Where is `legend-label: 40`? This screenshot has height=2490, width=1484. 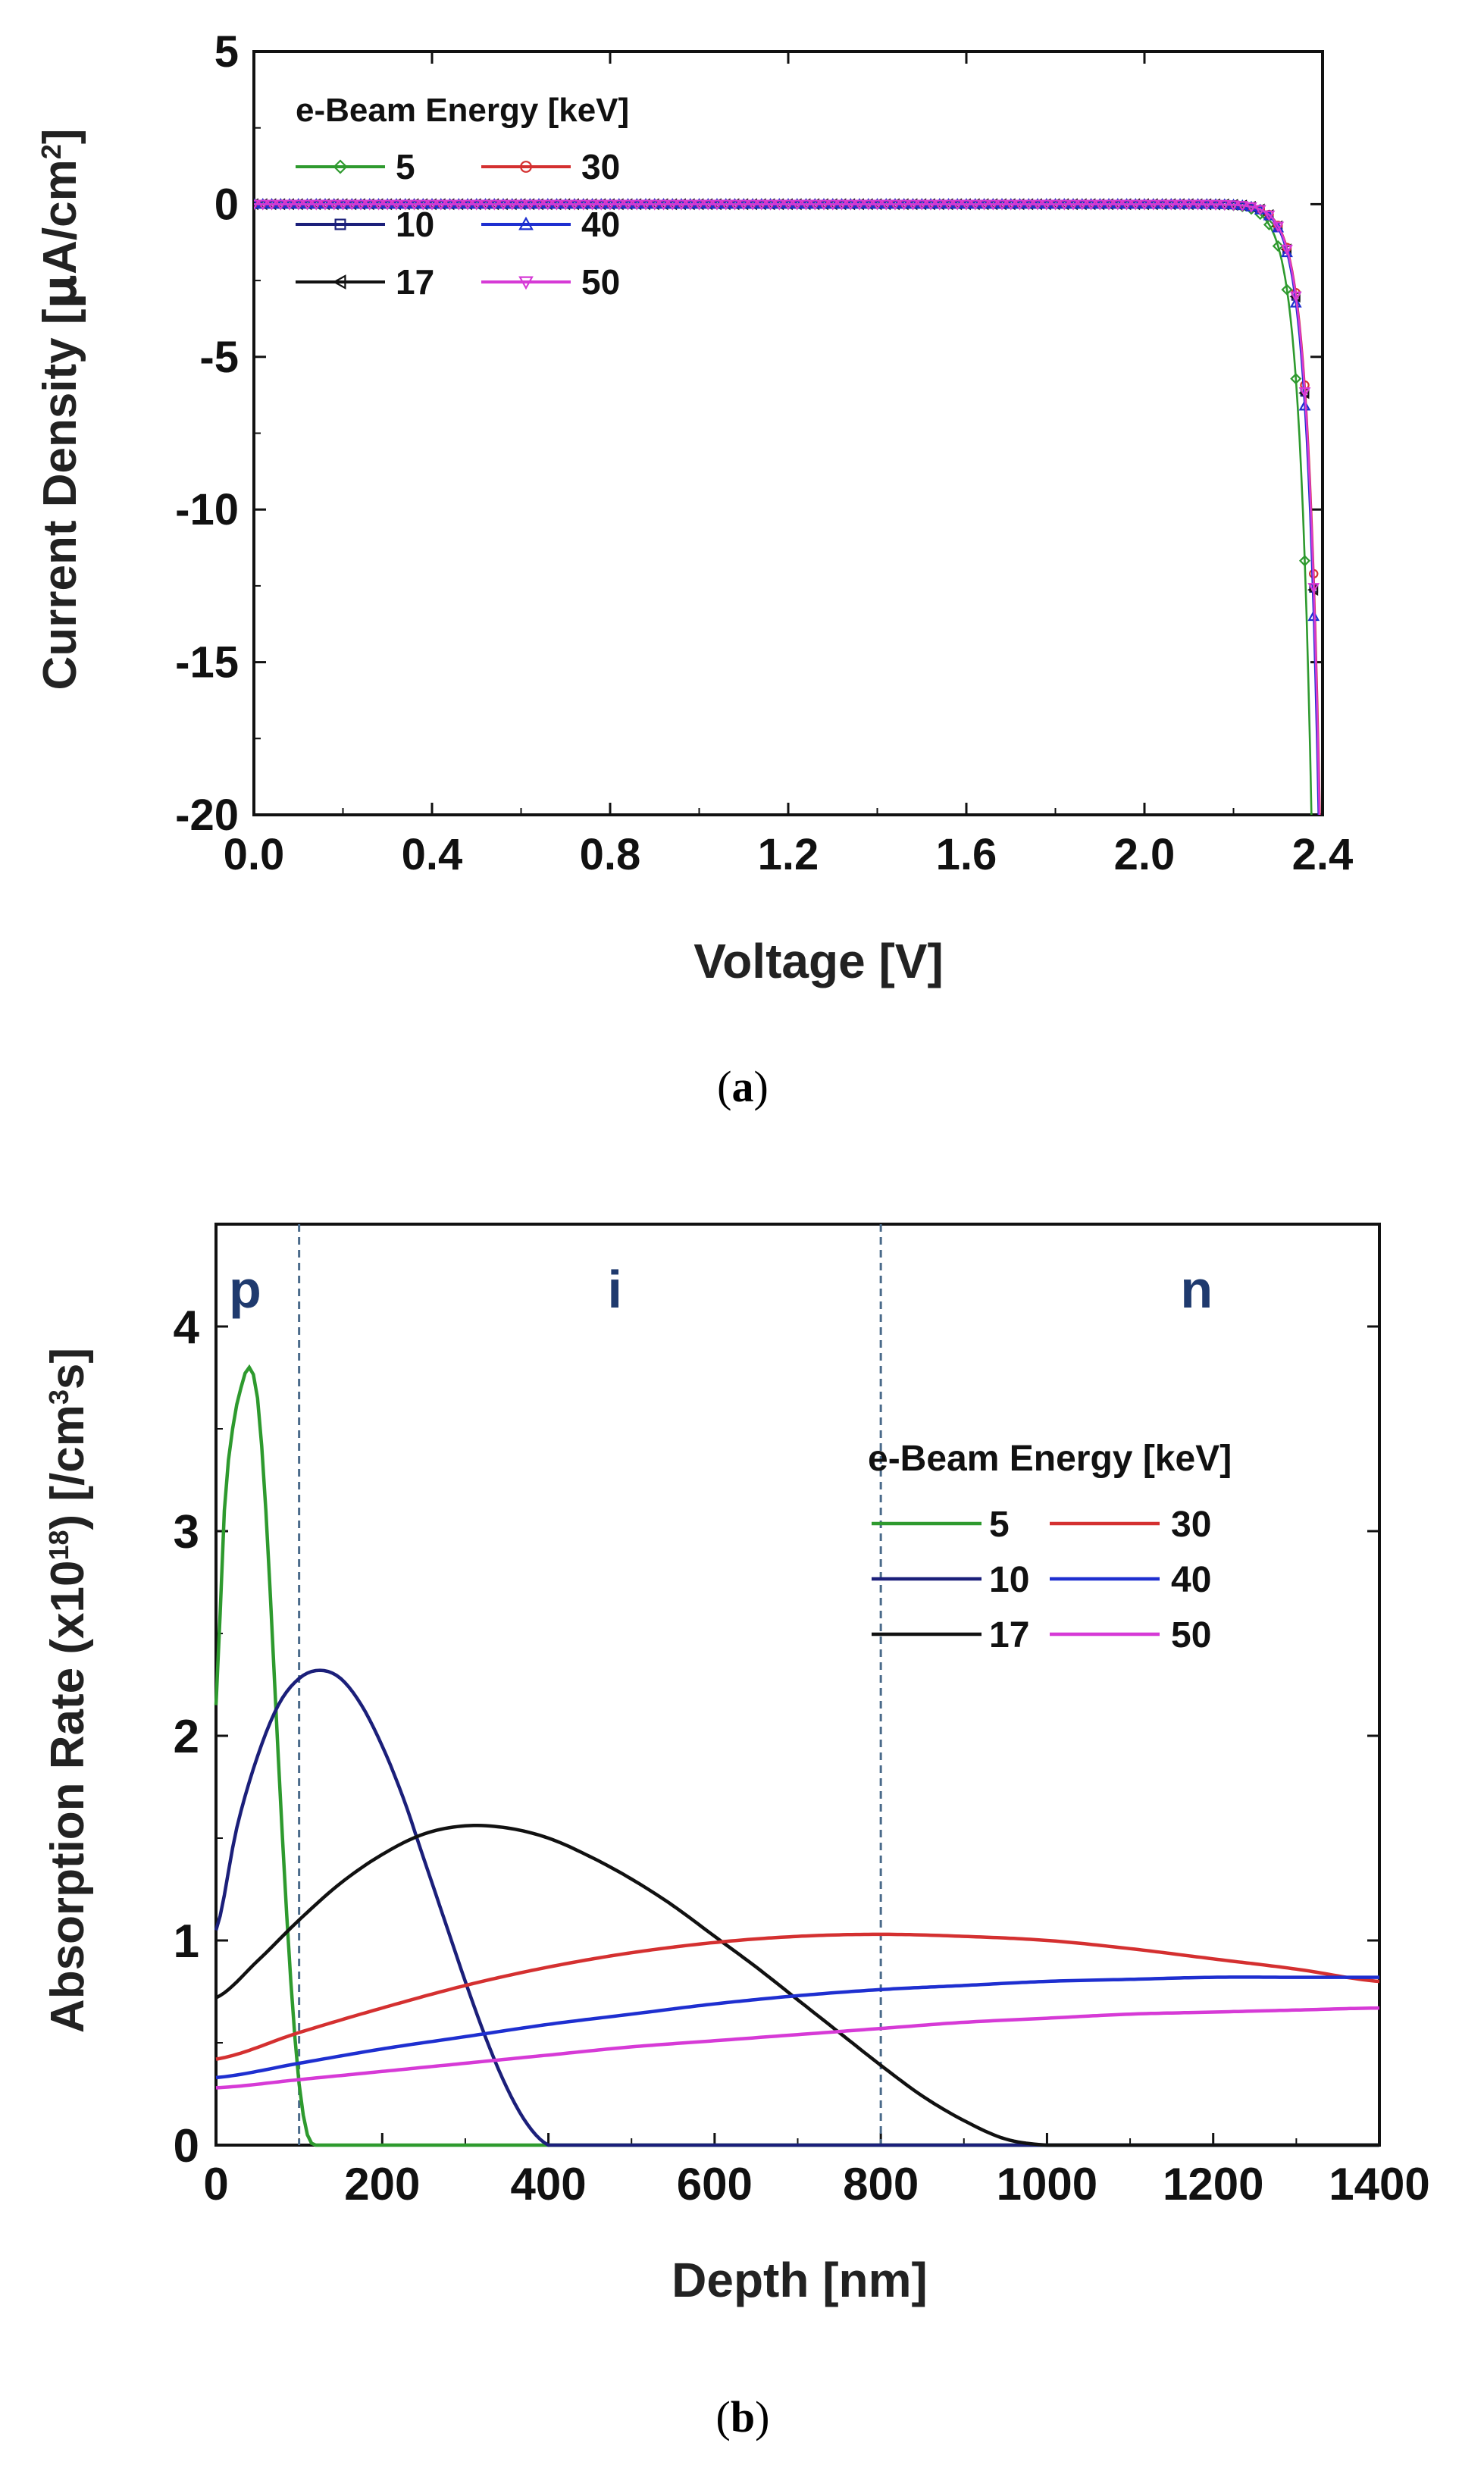 legend-label: 40 is located at coordinates (1191, 1580).